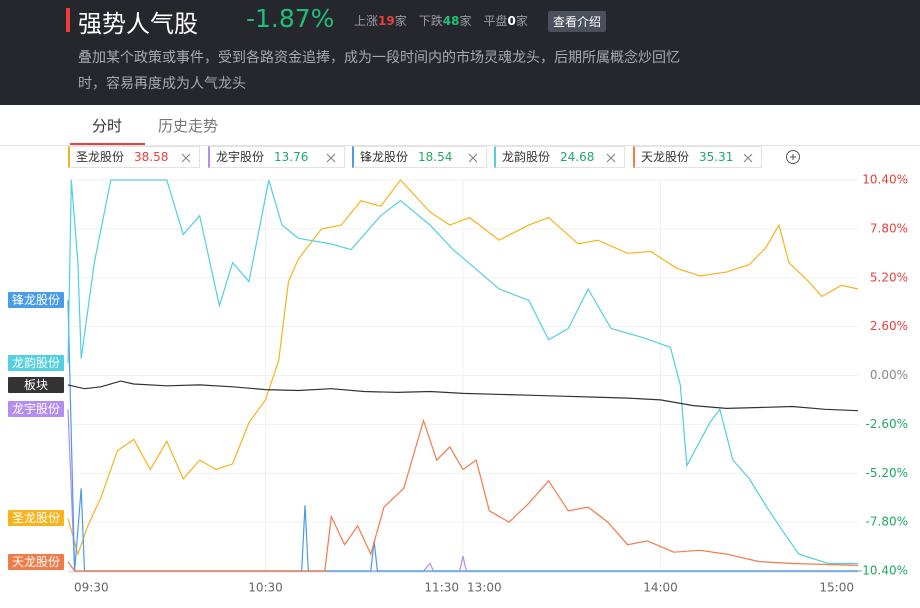  Describe the element at coordinates (889, 375) in the screenshot. I see `y-tick-label: 0.00%` at that location.